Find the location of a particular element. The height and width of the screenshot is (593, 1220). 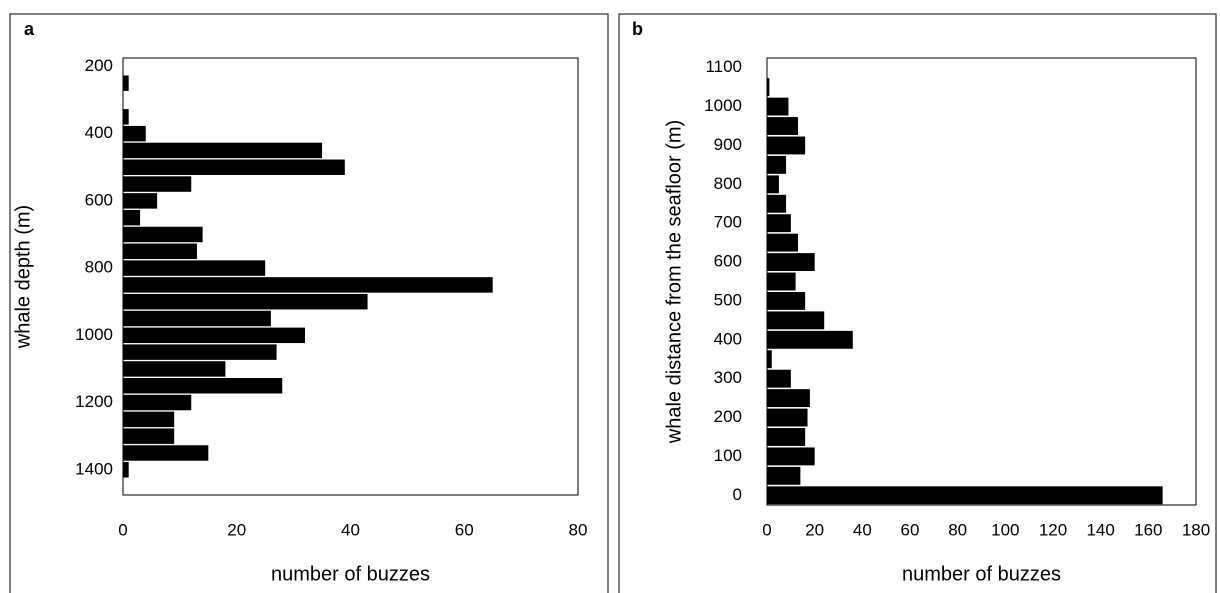

y-tick-label: 100 is located at coordinates (728, 455).